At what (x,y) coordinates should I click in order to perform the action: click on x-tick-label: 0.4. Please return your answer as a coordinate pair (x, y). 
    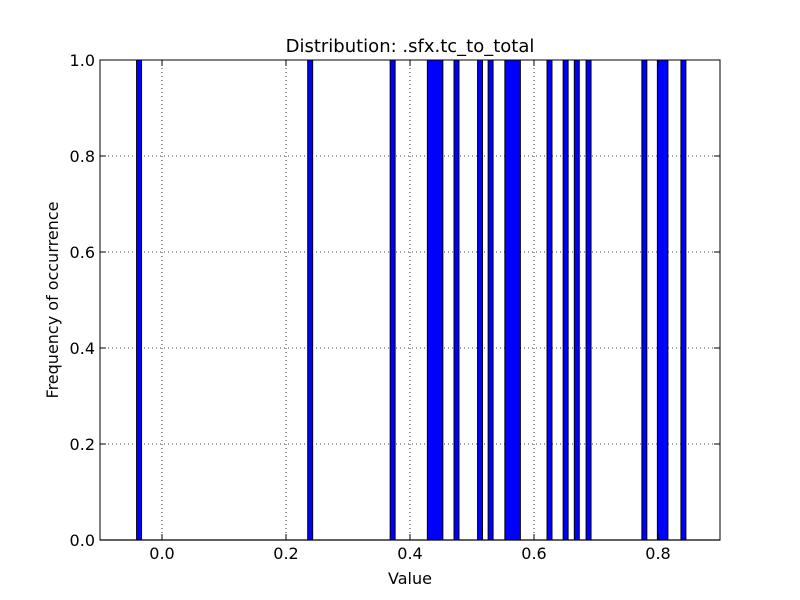
    Looking at the image, I should click on (409, 553).